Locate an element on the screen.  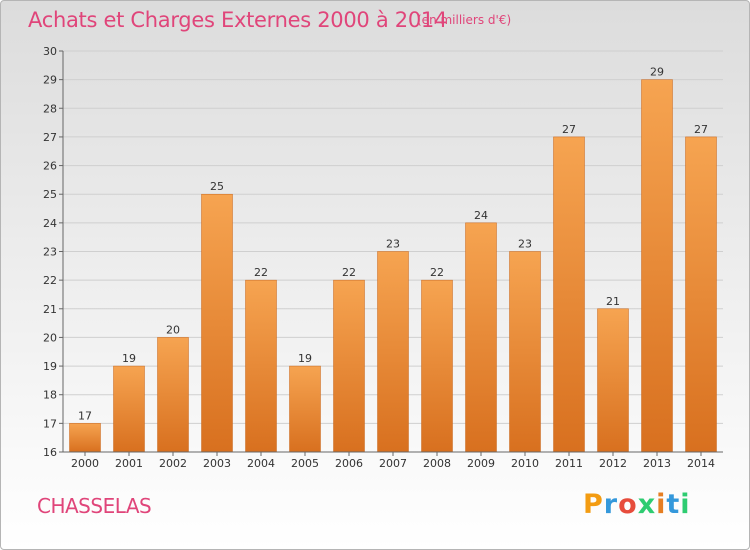
data-label: 24 is located at coordinates (481, 215).